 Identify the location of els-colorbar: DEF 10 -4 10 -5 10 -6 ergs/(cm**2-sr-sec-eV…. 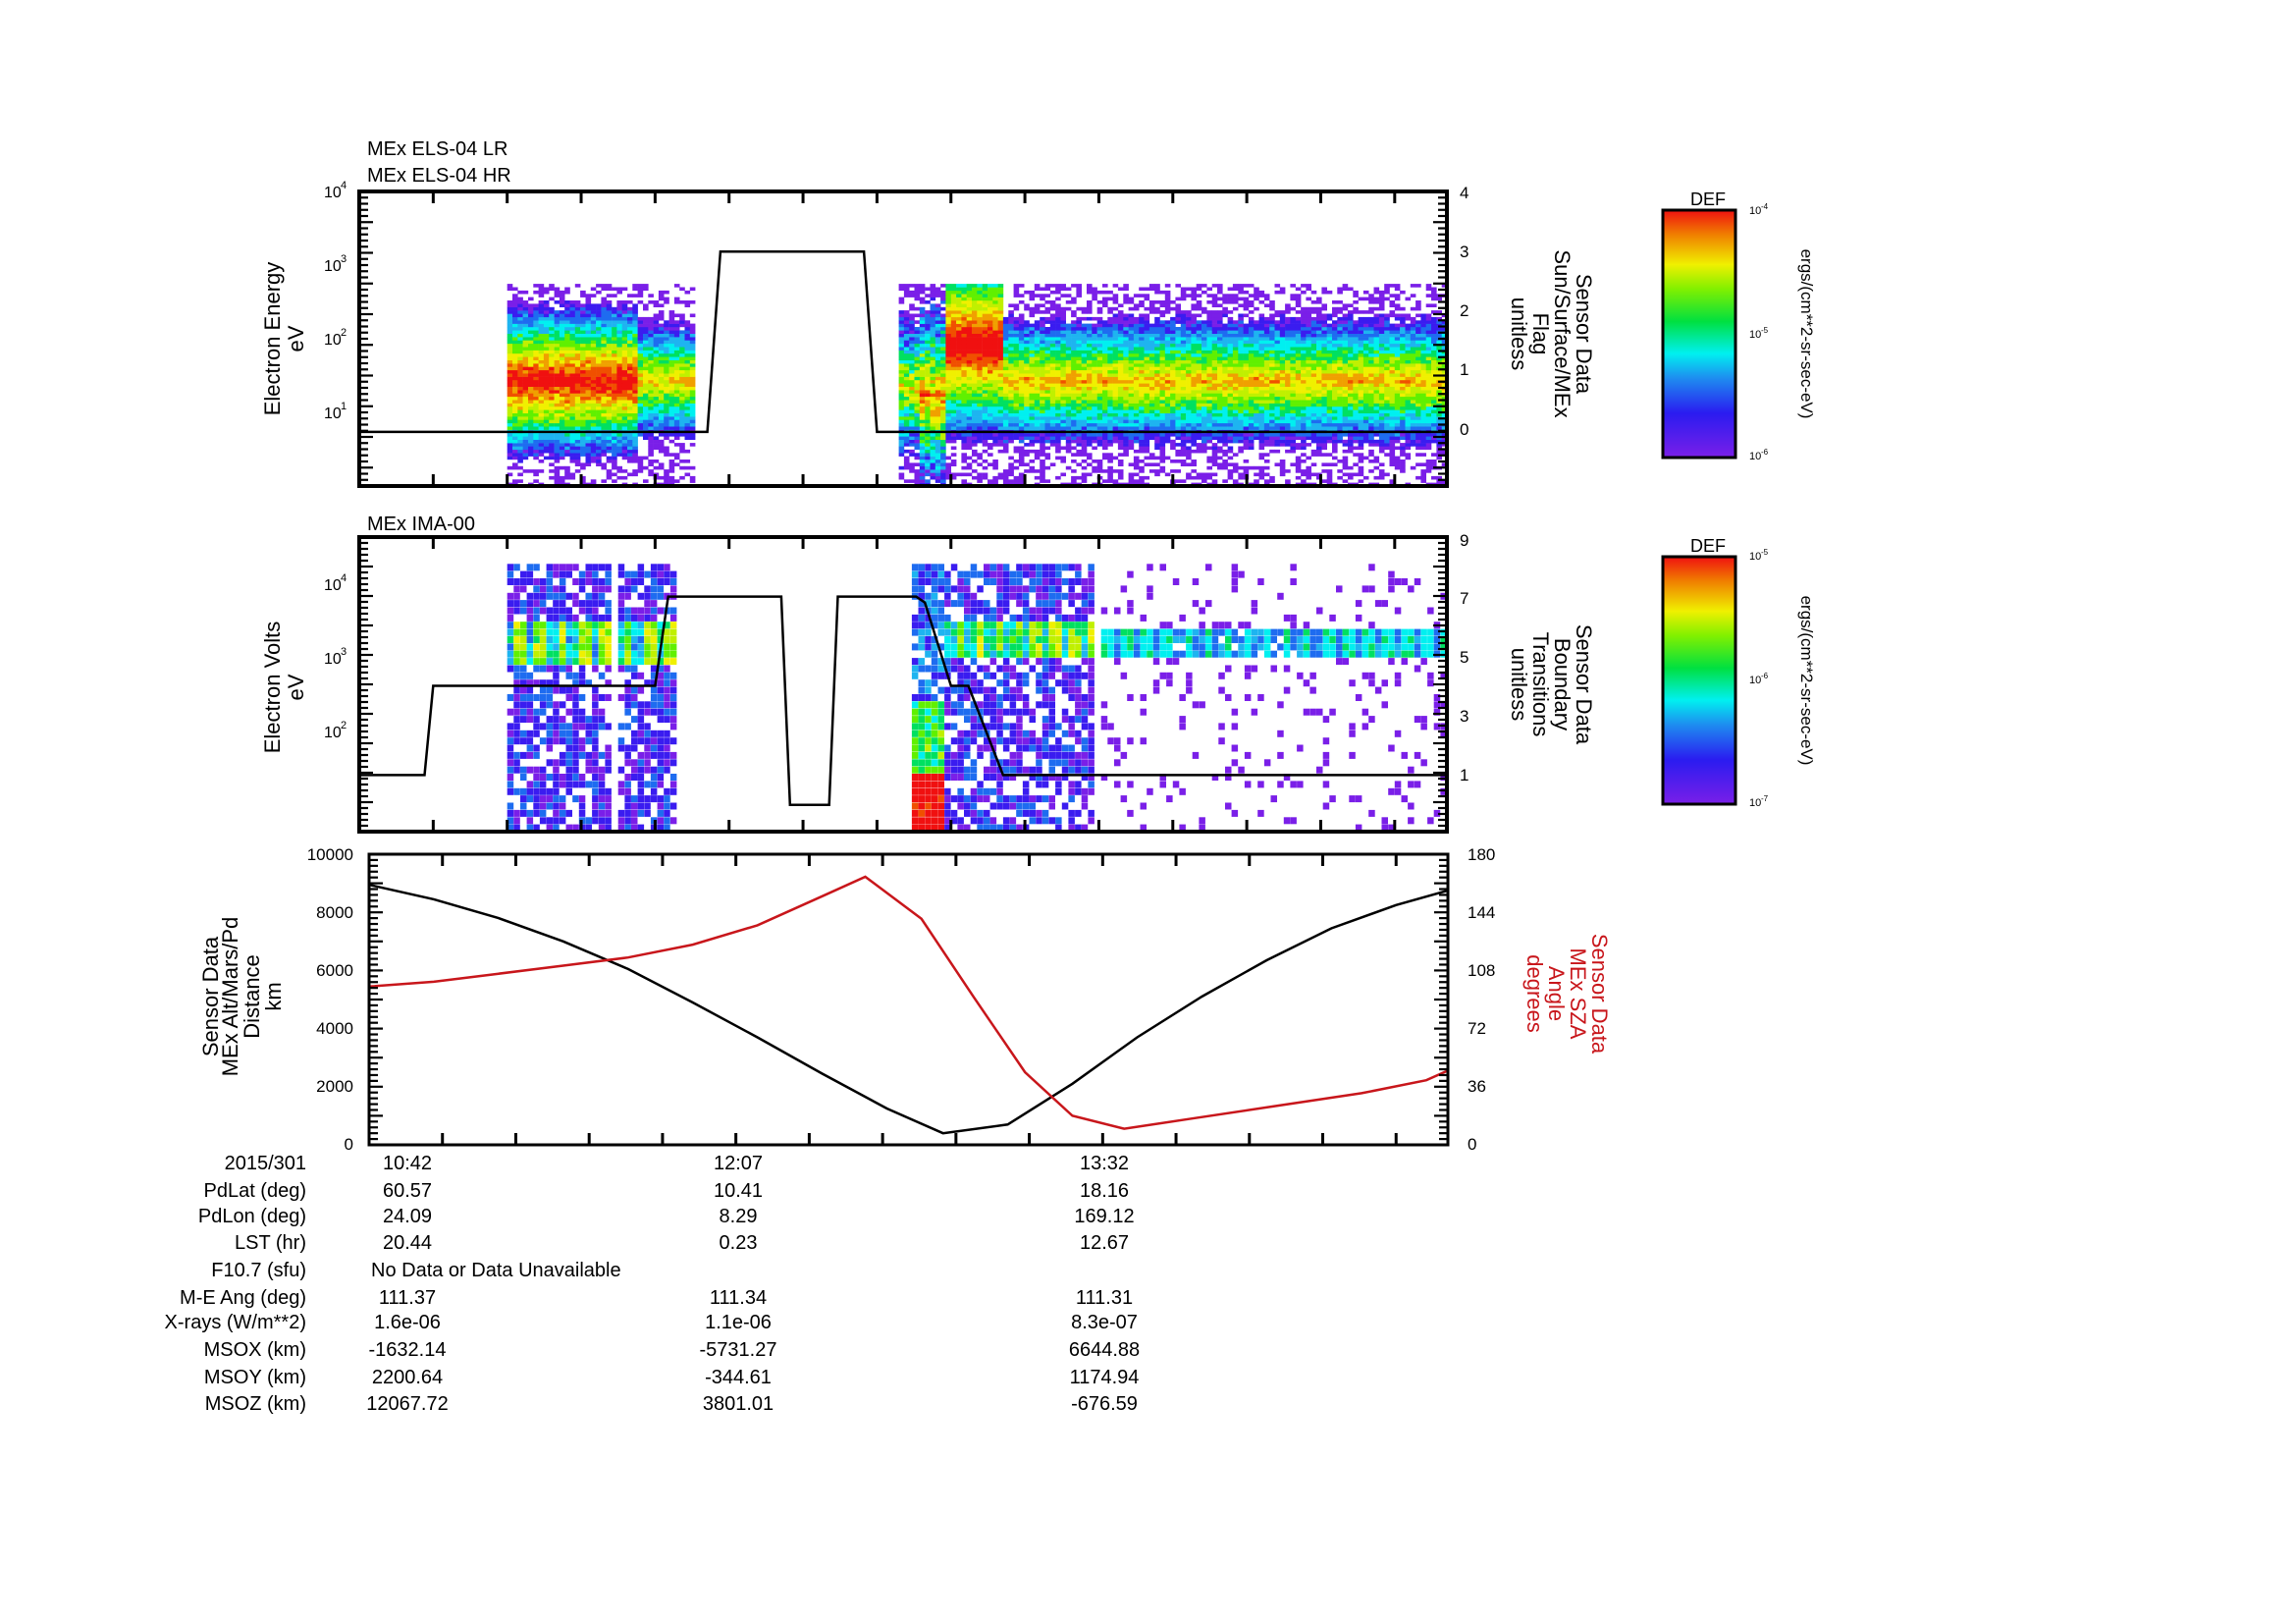
(1738, 325).